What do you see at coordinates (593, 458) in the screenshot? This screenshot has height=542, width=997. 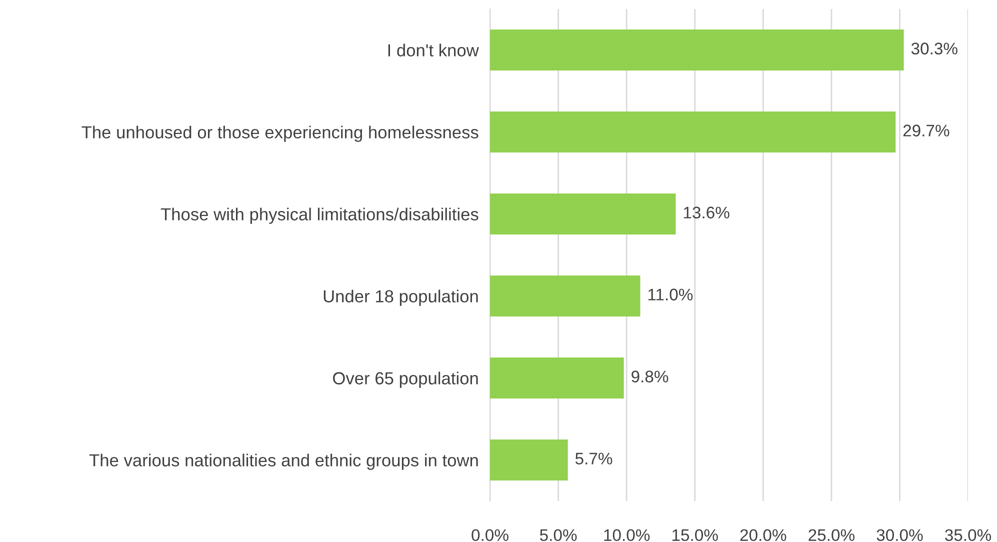 I see `data-label: 5.7%` at bounding box center [593, 458].